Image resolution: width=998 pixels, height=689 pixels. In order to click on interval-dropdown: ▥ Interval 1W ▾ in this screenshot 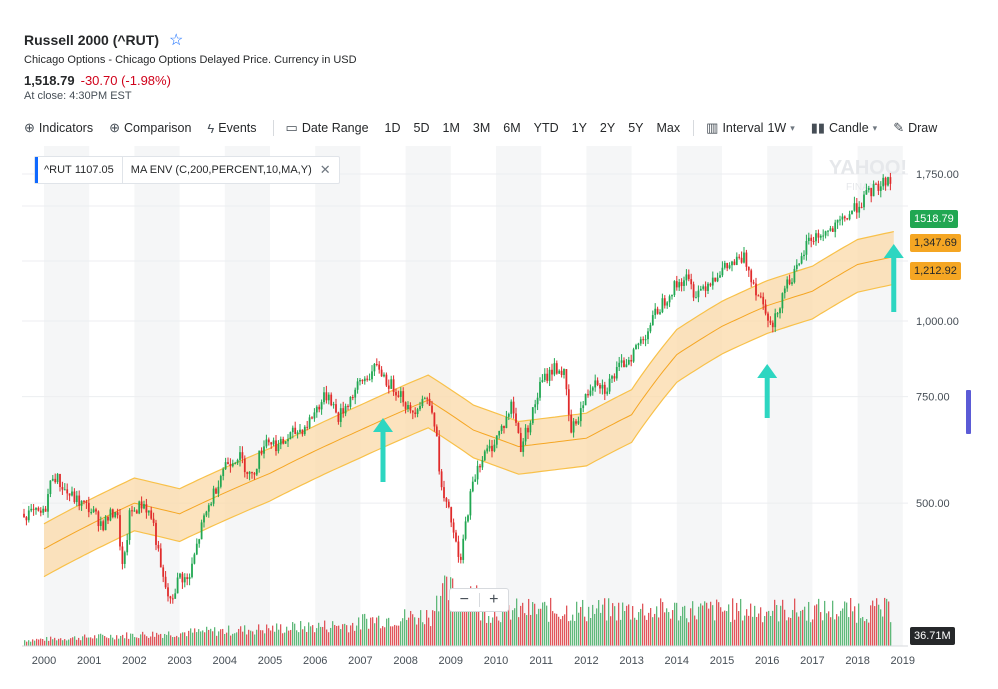, I will do `click(750, 128)`.